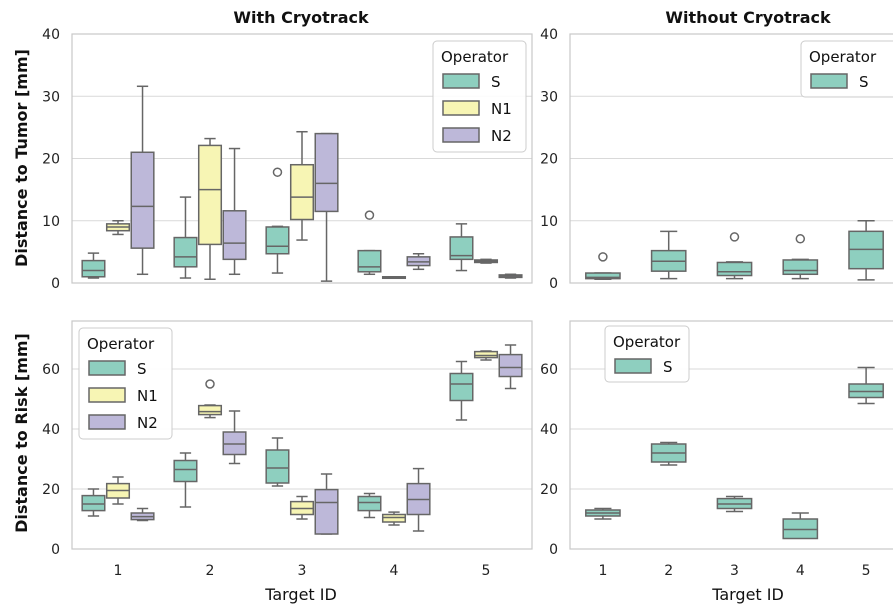 This screenshot has height=608, width=893. Describe the element at coordinates (125, 383) in the screenshot. I see `legend-box` at that location.